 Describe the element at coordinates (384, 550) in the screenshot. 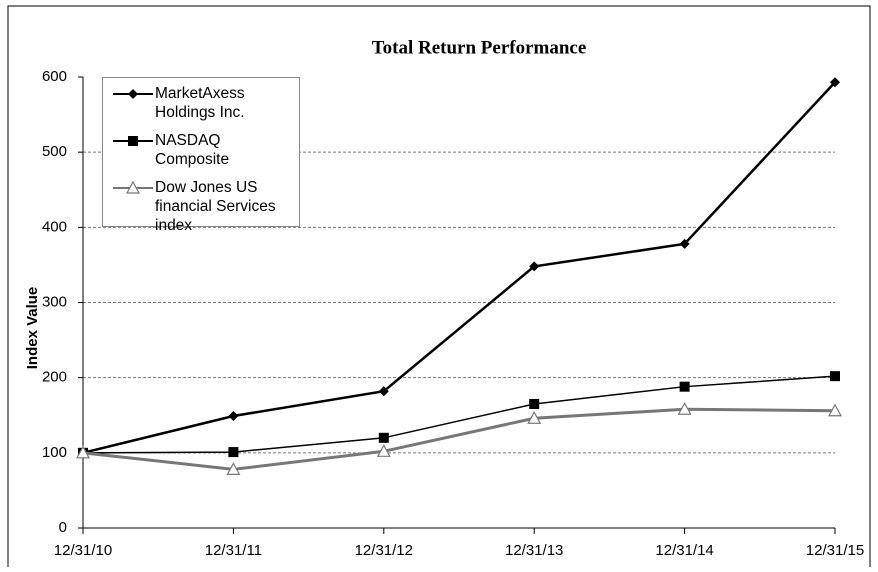

I see `x-tick-label: 12/31/12` at that location.